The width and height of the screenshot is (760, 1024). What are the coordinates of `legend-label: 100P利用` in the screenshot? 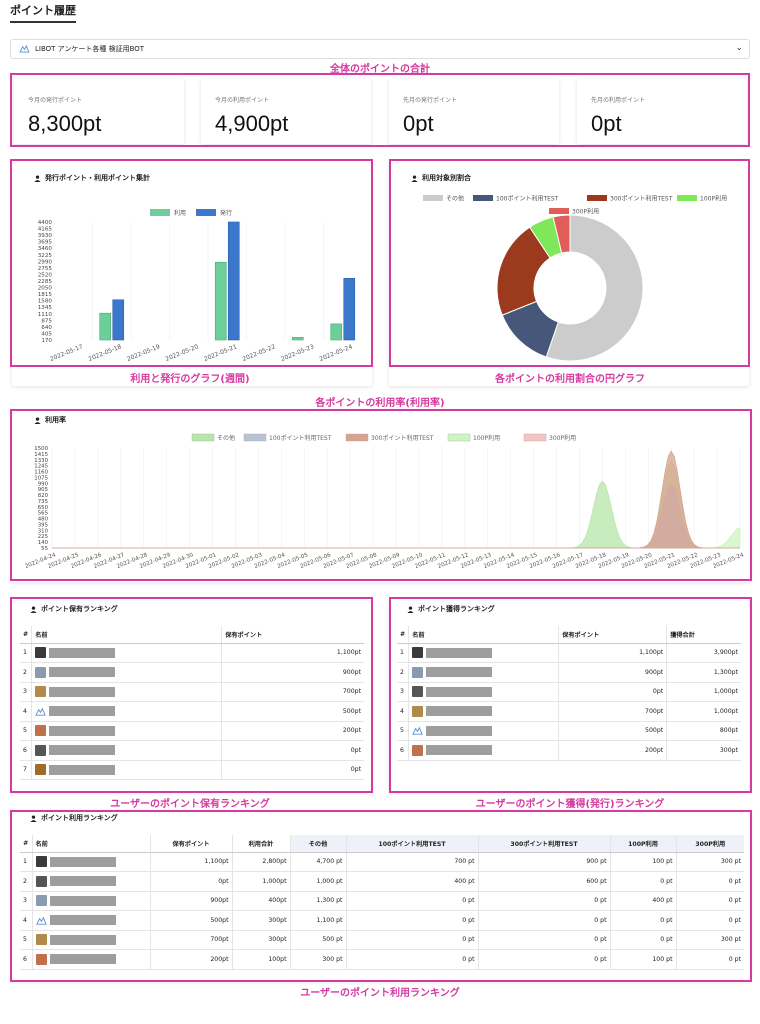 It's located at (713, 199).